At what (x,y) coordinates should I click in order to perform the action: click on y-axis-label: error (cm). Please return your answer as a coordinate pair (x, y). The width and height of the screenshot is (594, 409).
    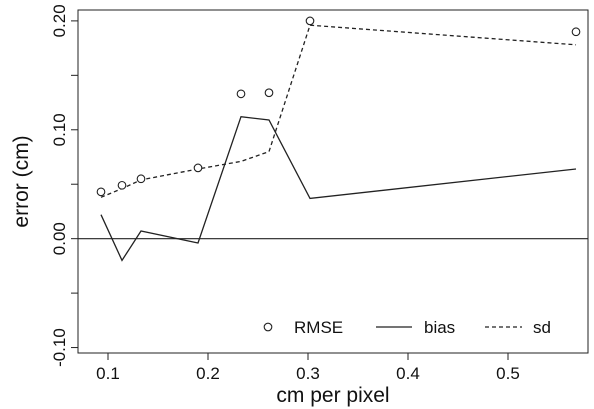
    Looking at the image, I should click on (21, 181).